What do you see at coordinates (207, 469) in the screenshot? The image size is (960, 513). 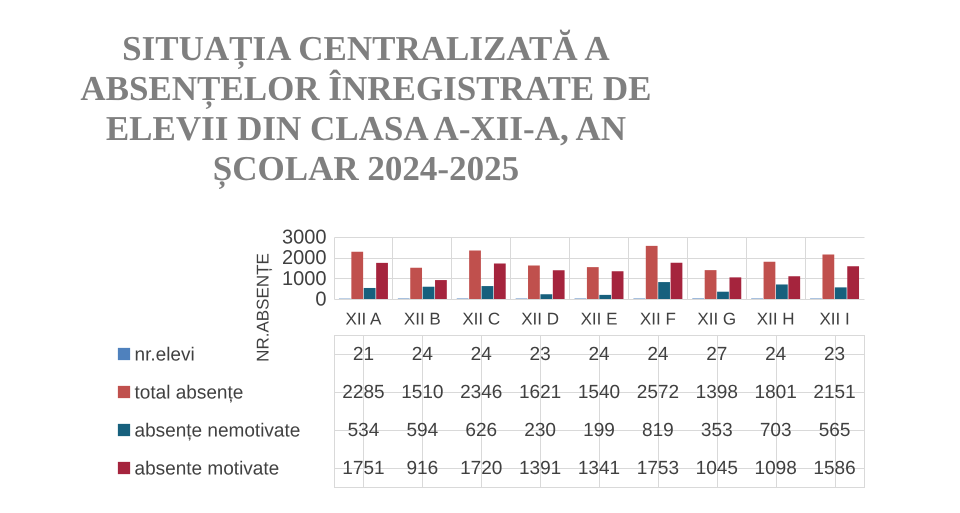 I see `legend-label: absente motivate` at bounding box center [207, 469].